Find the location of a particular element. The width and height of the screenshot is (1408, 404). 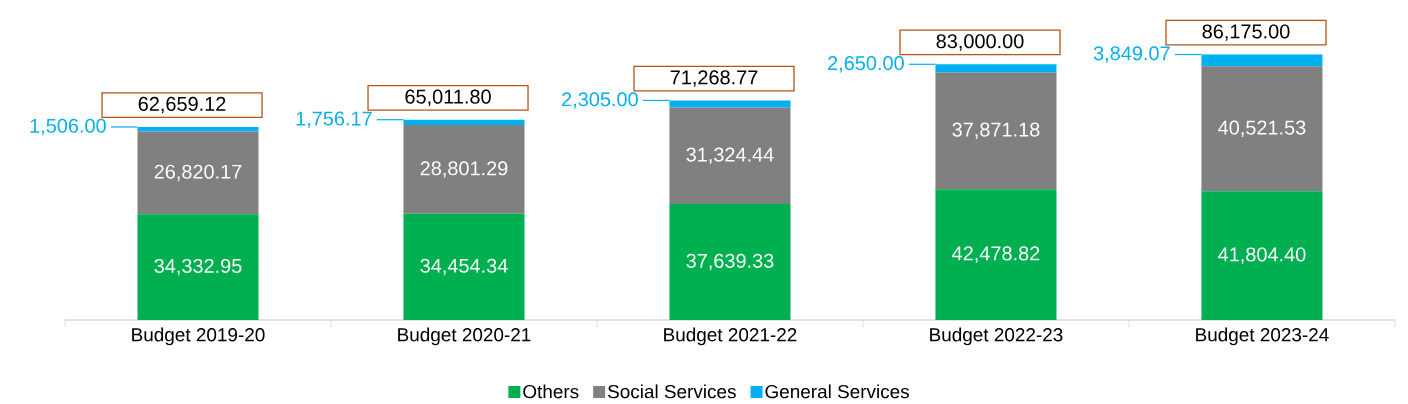

data-label: 26,820.17 is located at coordinates (198, 173).